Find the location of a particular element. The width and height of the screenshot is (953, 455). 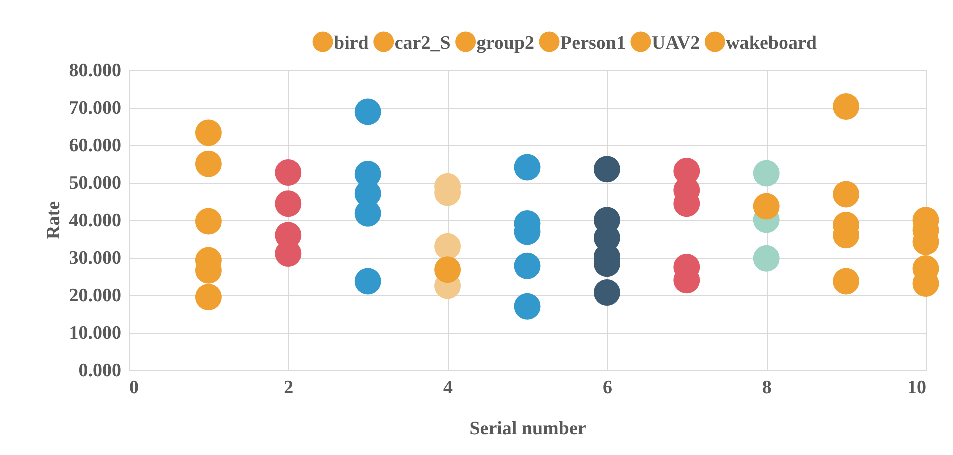

legend-label: group2 is located at coordinates (505, 43).